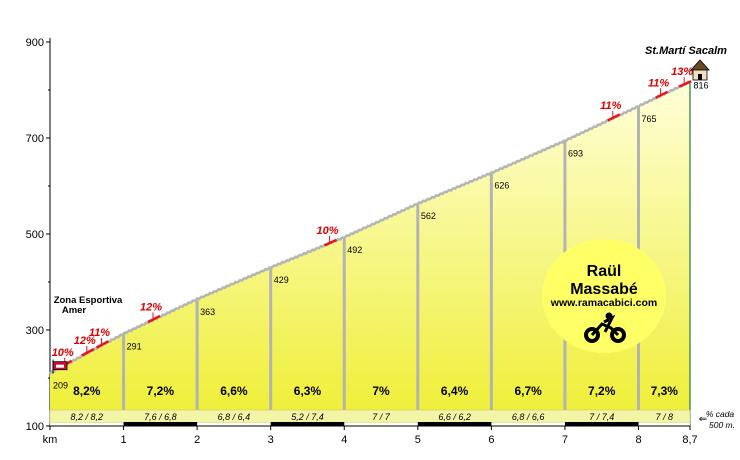  What do you see at coordinates (234, 391) in the screenshot?
I see `segment-average-label: 6,6%` at bounding box center [234, 391].